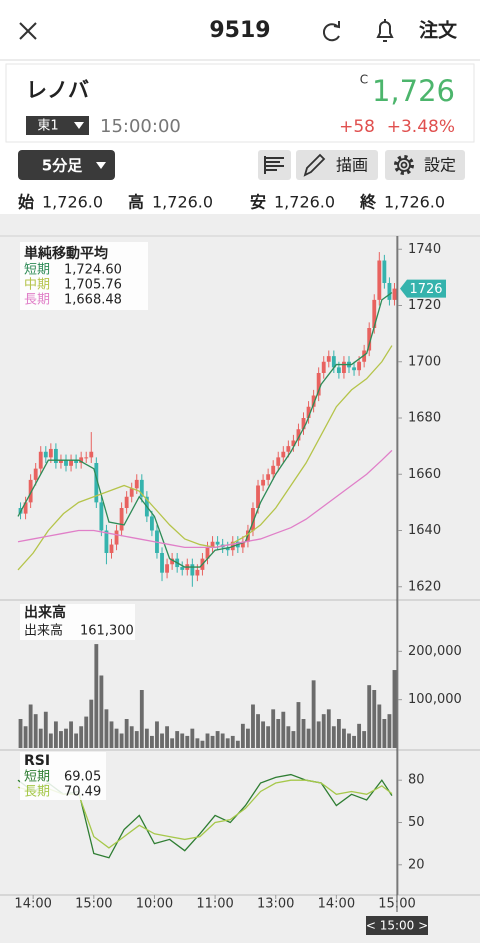 The image size is (480, 943). Describe the element at coordinates (357, 127) in the screenshot. I see `price-change: +58` at that location.